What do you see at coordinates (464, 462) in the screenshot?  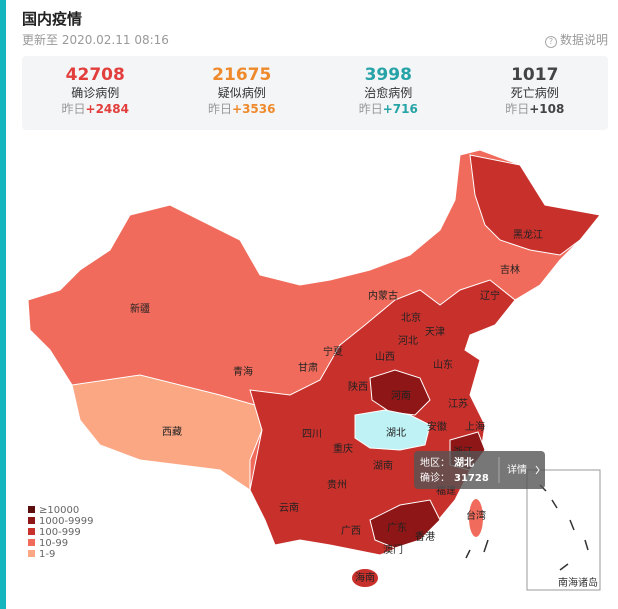 I see `tooltip-region: 湖北` at bounding box center [464, 462].